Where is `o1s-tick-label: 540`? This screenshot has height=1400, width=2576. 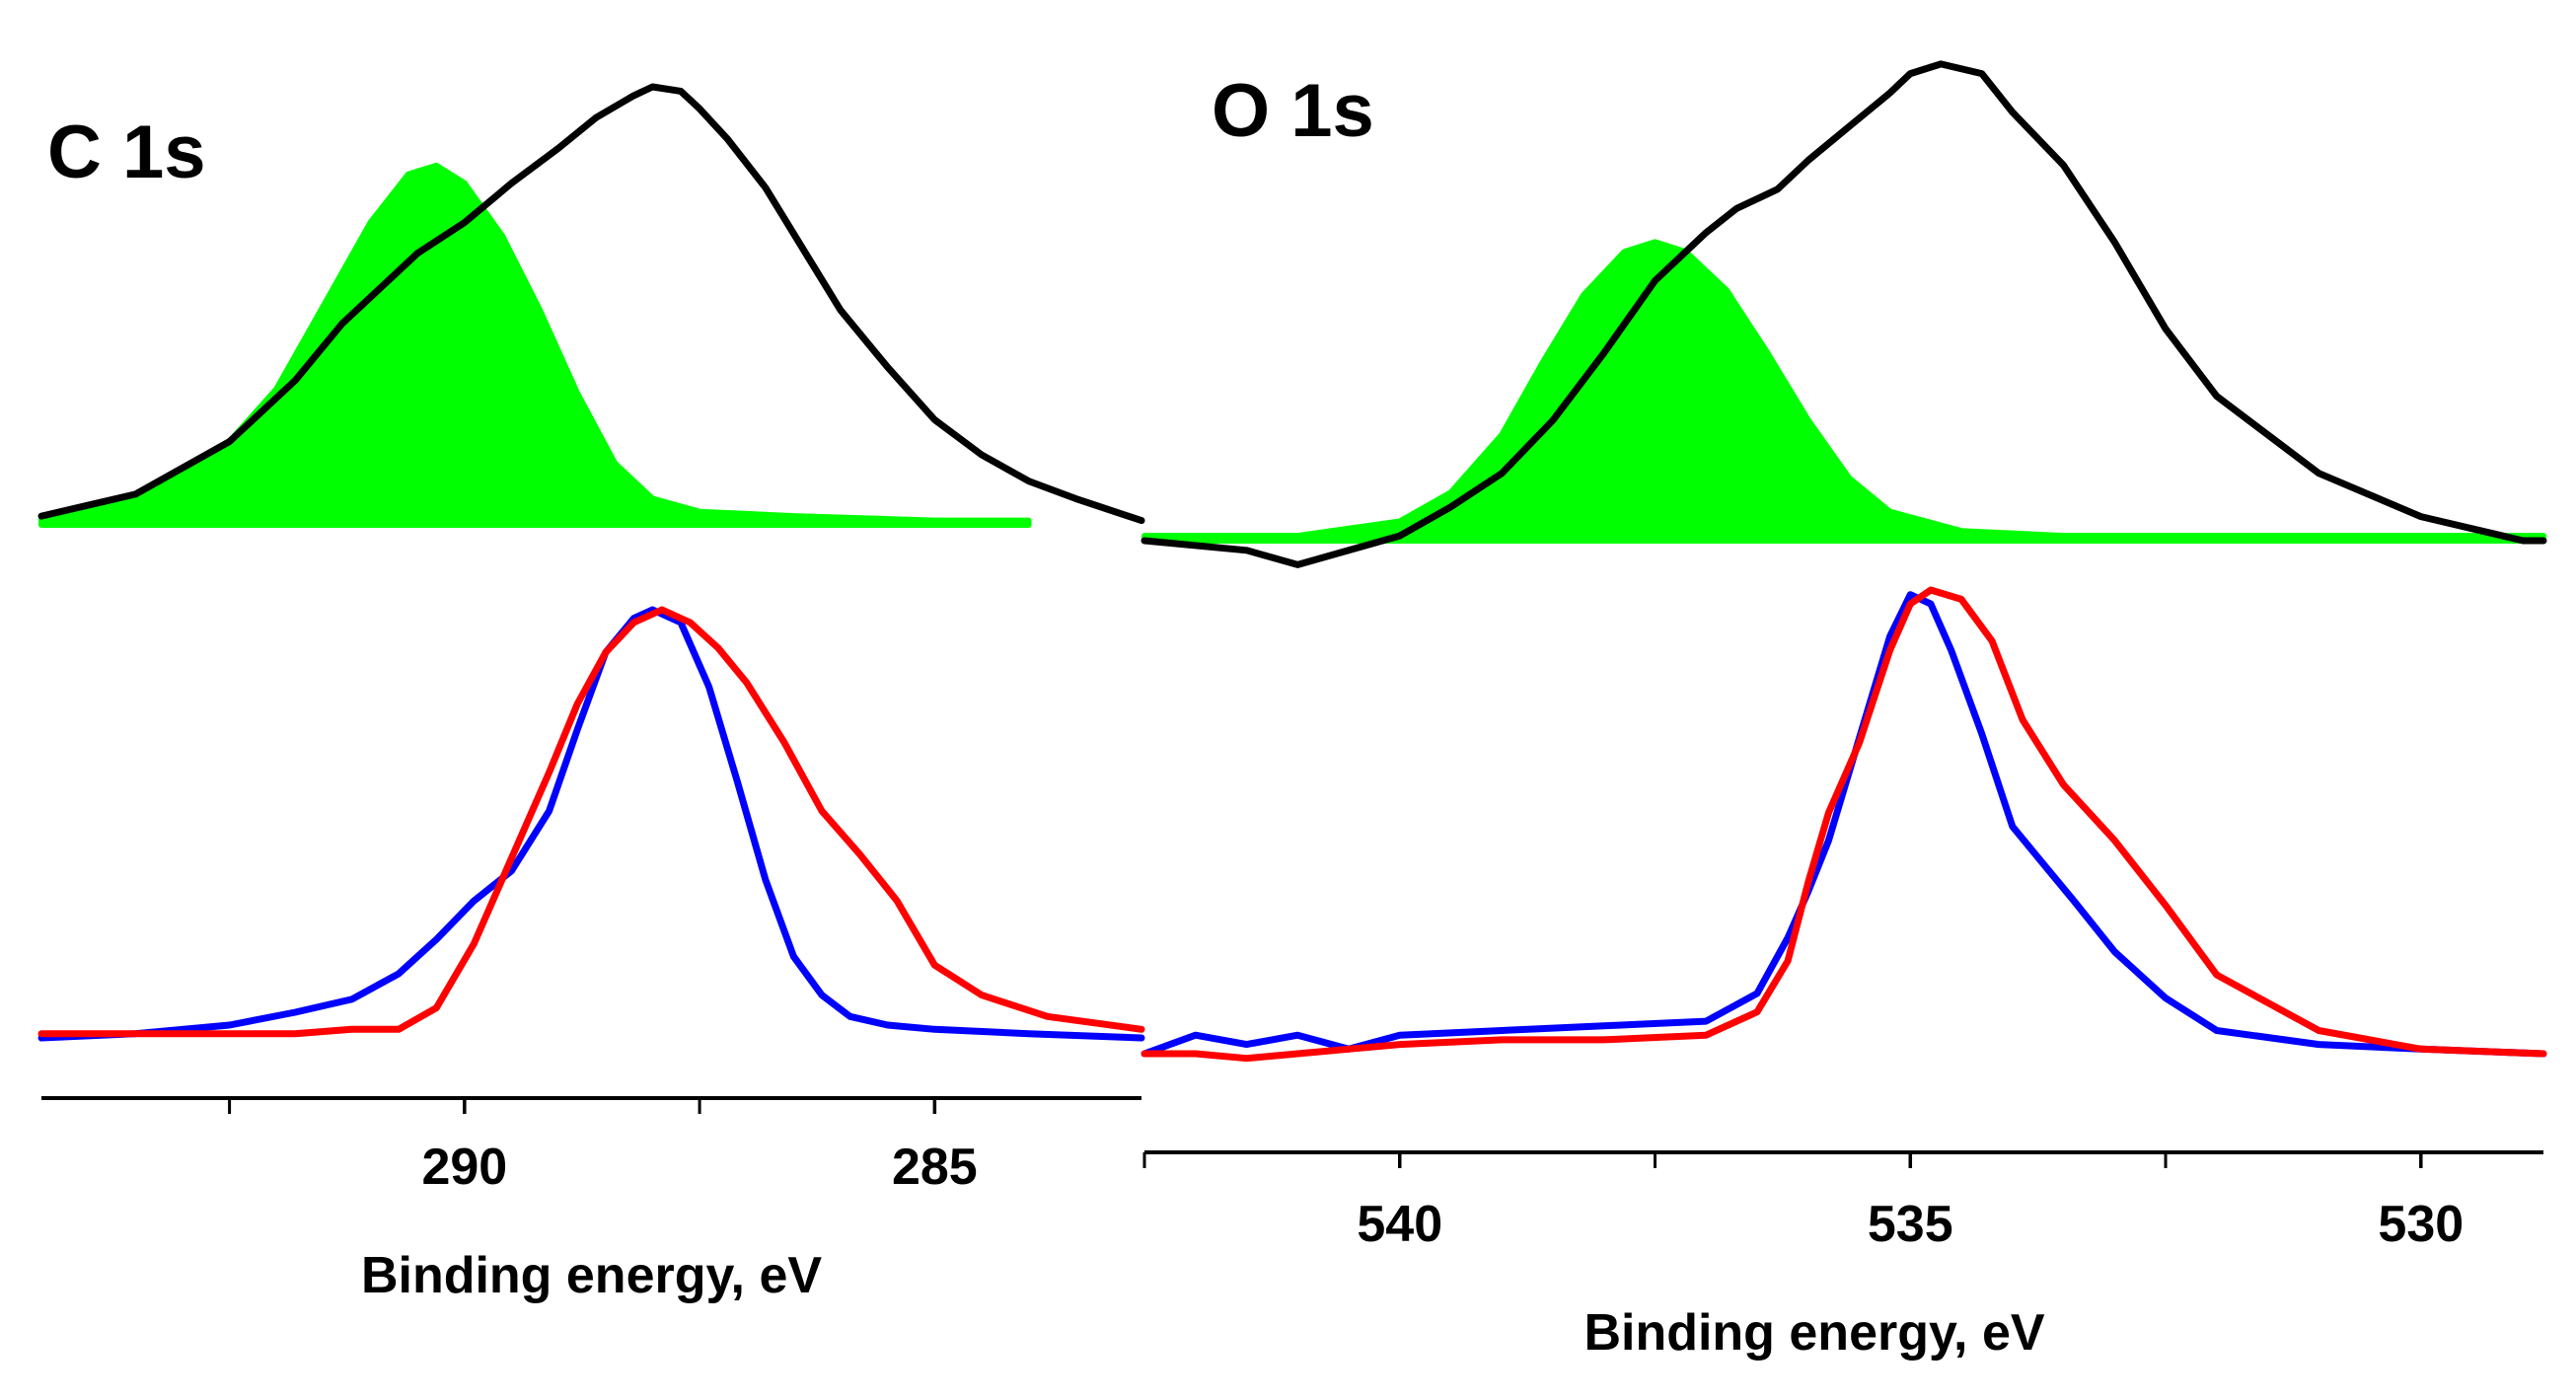 o1s-tick-label: 540 is located at coordinates (1399, 1224).